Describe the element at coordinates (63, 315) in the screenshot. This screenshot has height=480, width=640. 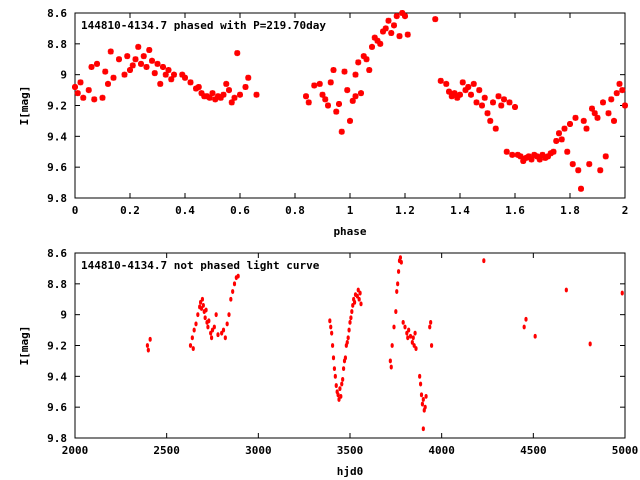
I see `unphased-y-tick-label: 9` at that location.